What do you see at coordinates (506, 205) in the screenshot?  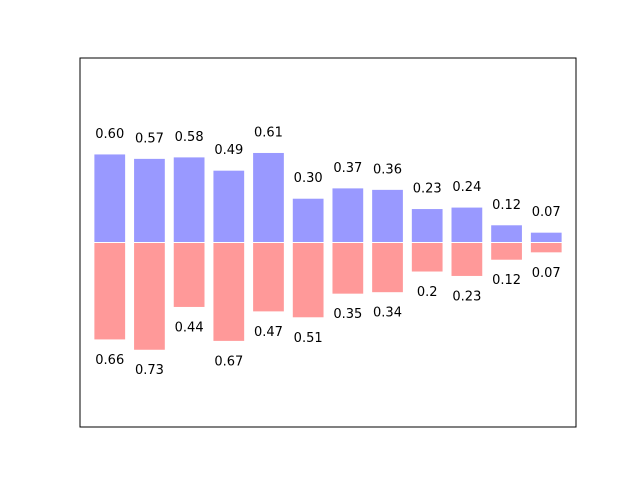 I see `positive-value-label-10: 0.12` at bounding box center [506, 205].